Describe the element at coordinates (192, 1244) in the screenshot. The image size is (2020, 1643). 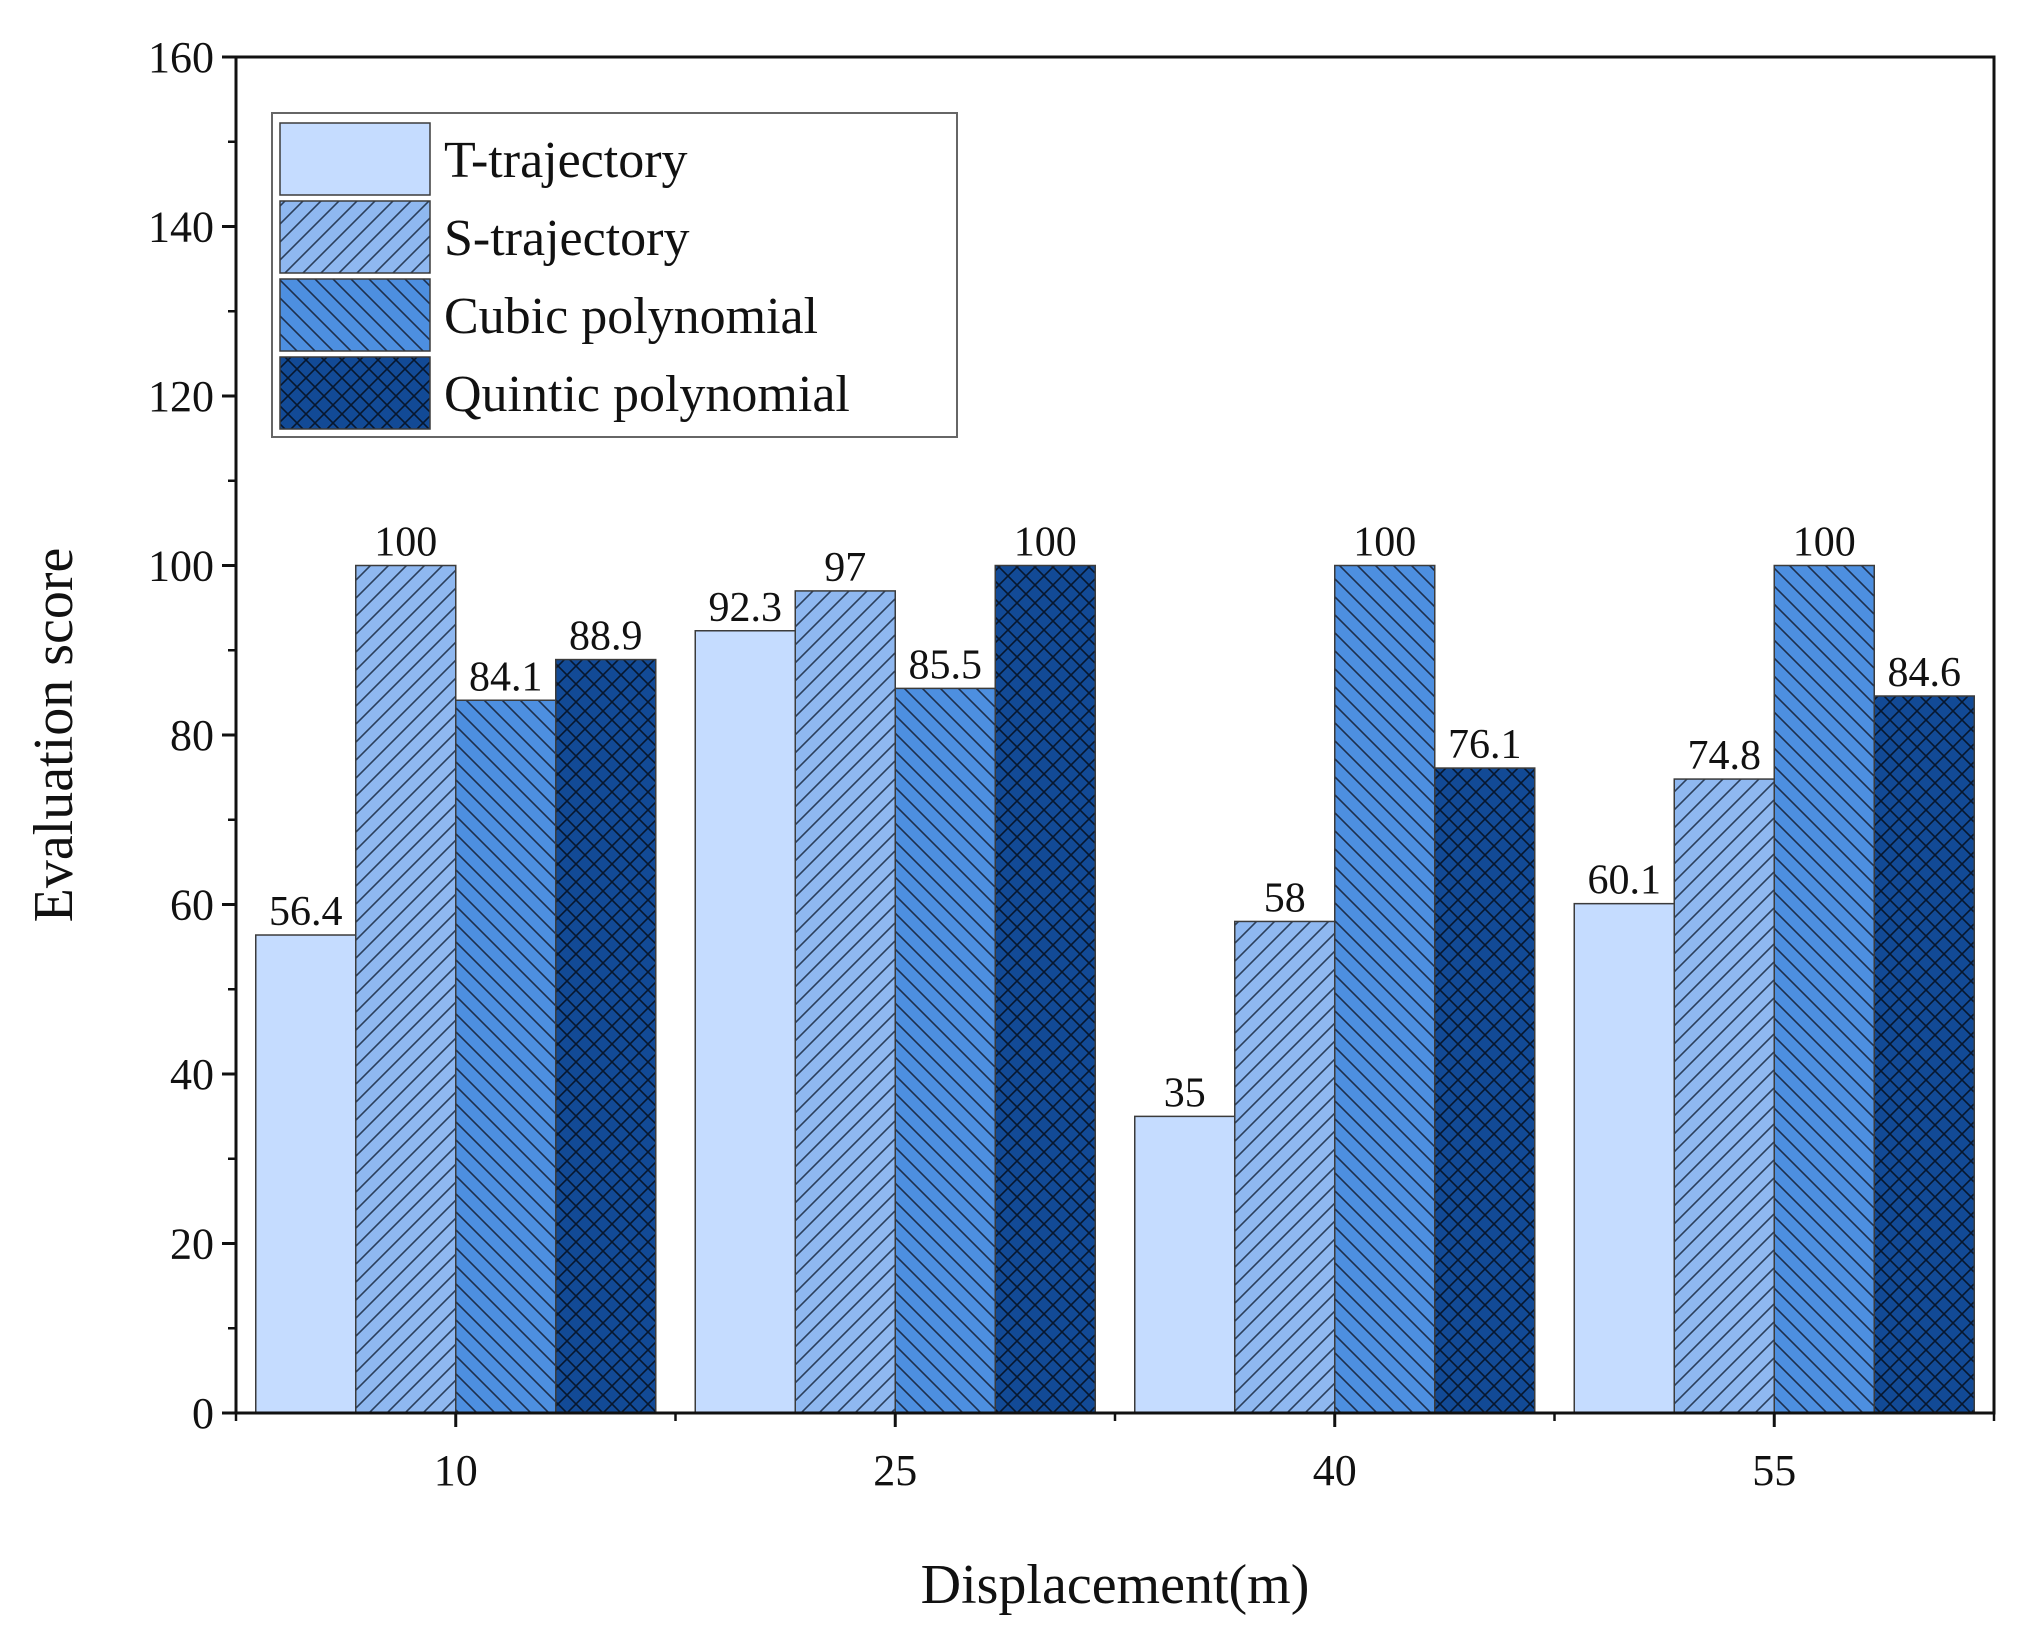
I see `y-tick-label: 20` at that location.